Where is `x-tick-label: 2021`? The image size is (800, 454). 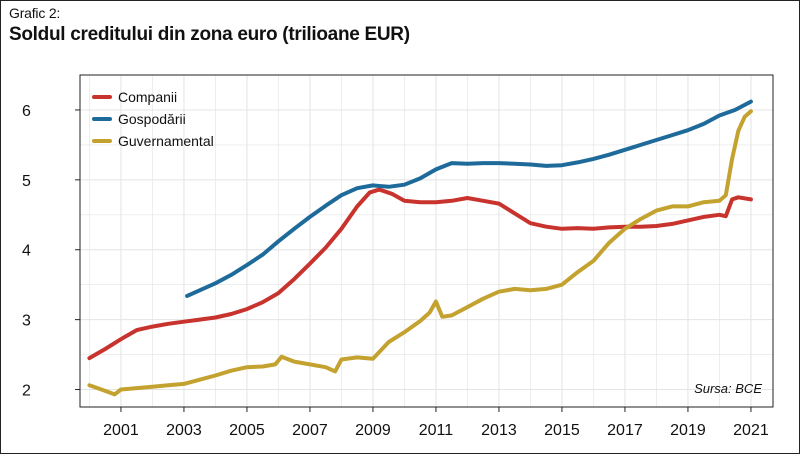 x-tick-label: 2021 is located at coordinates (751, 430).